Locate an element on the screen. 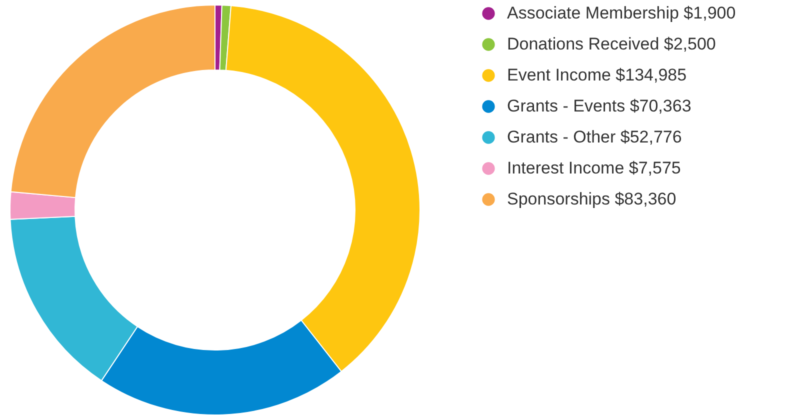 This screenshot has height=417, width=811. legend-label: Donations Received $2,500 is located at coordinates (611, 44).